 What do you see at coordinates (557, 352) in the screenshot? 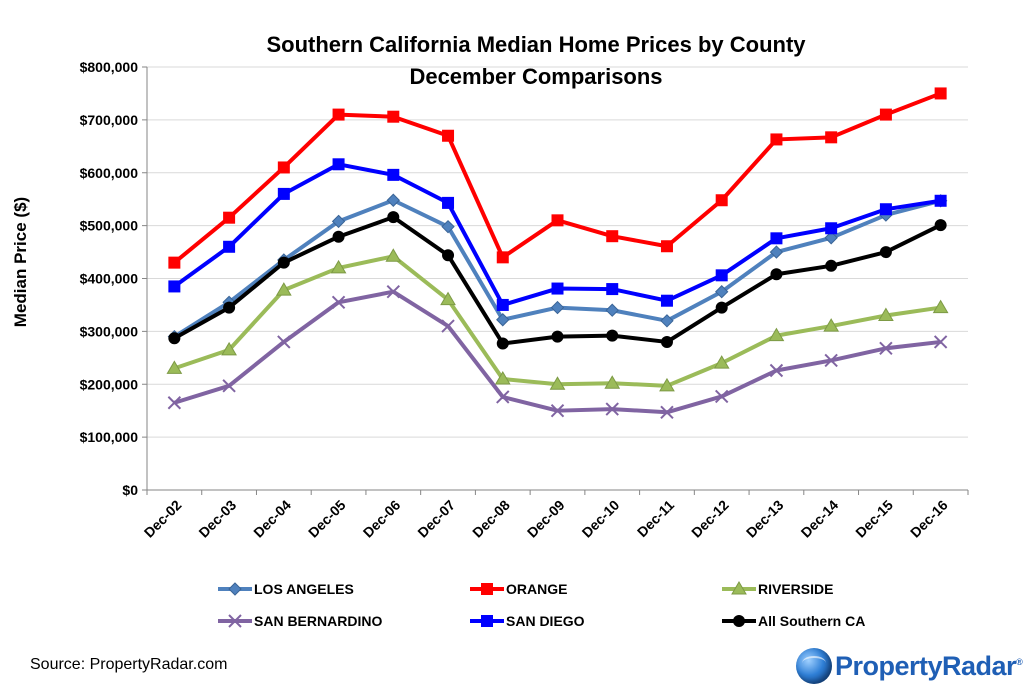
I see `series-san-bernardino` at bounding box center [557, 352].